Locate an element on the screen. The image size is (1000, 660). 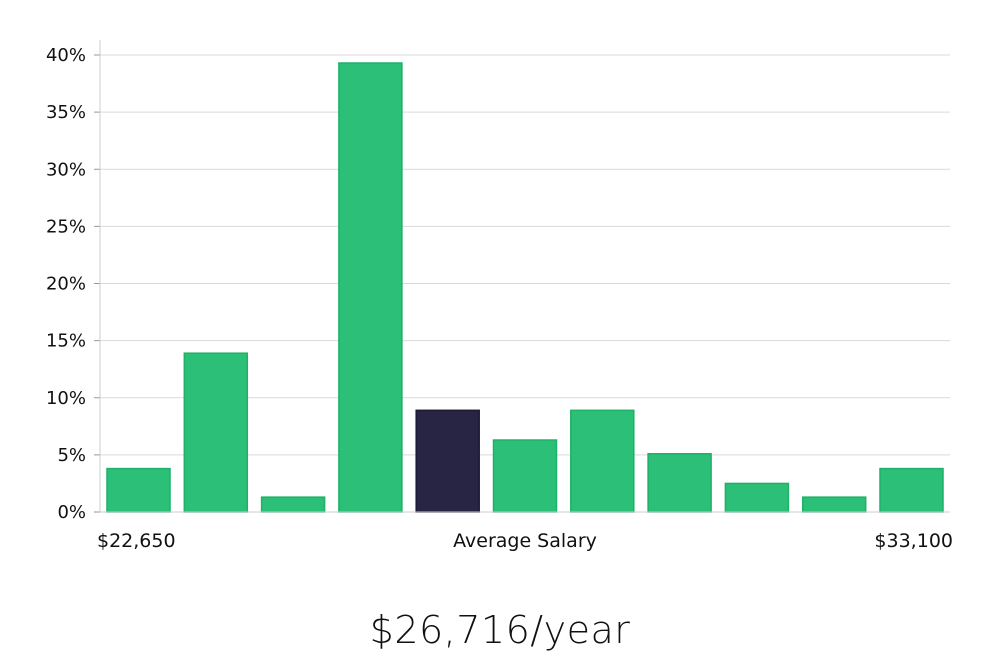
y-tick-label-20: 20% is located at coordinates (66, 284).